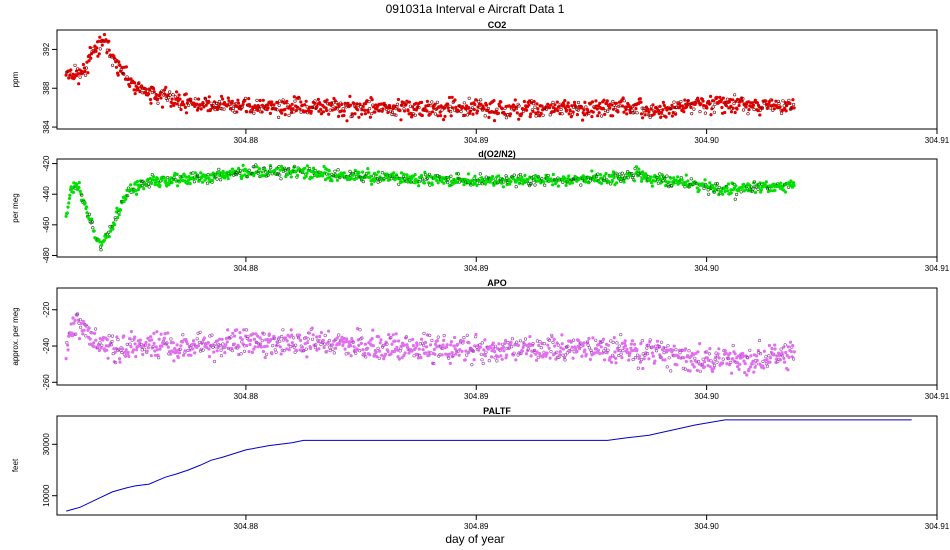 The width and height of the screenshot is (950, 550). What do you see at coordinates (937, 526) in the screenshot?
I see `x-tick-label: 304.91` at bounding box center [937, 526].